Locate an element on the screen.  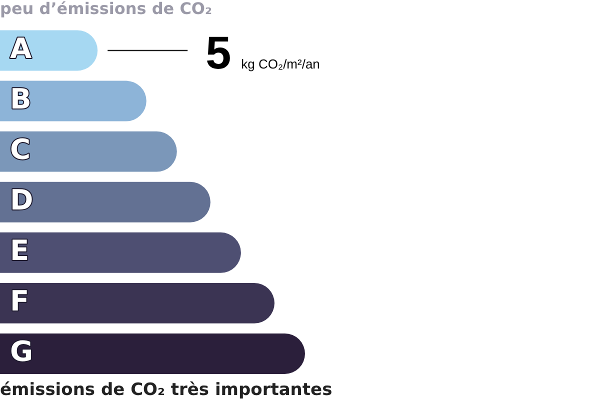
y-tick-label: D is located at coordinates (22, 199).